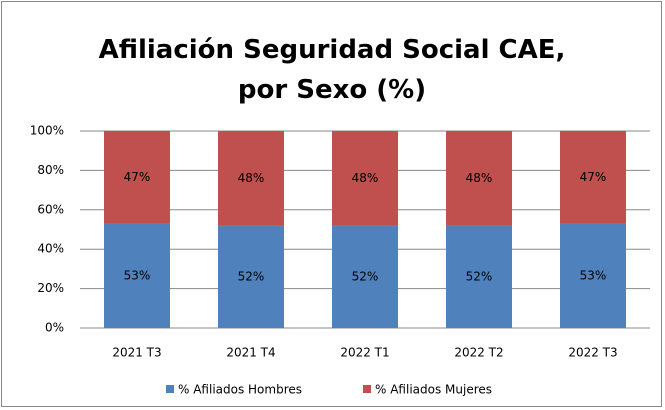  What do you see at coordinates (50, 170) in the screenshot?
I see `y-tick-label: 80%` at bounding box center [50, 170].